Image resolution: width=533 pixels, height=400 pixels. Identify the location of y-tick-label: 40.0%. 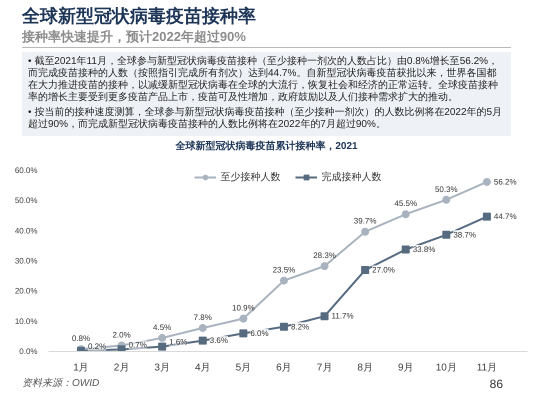
(26, 231).